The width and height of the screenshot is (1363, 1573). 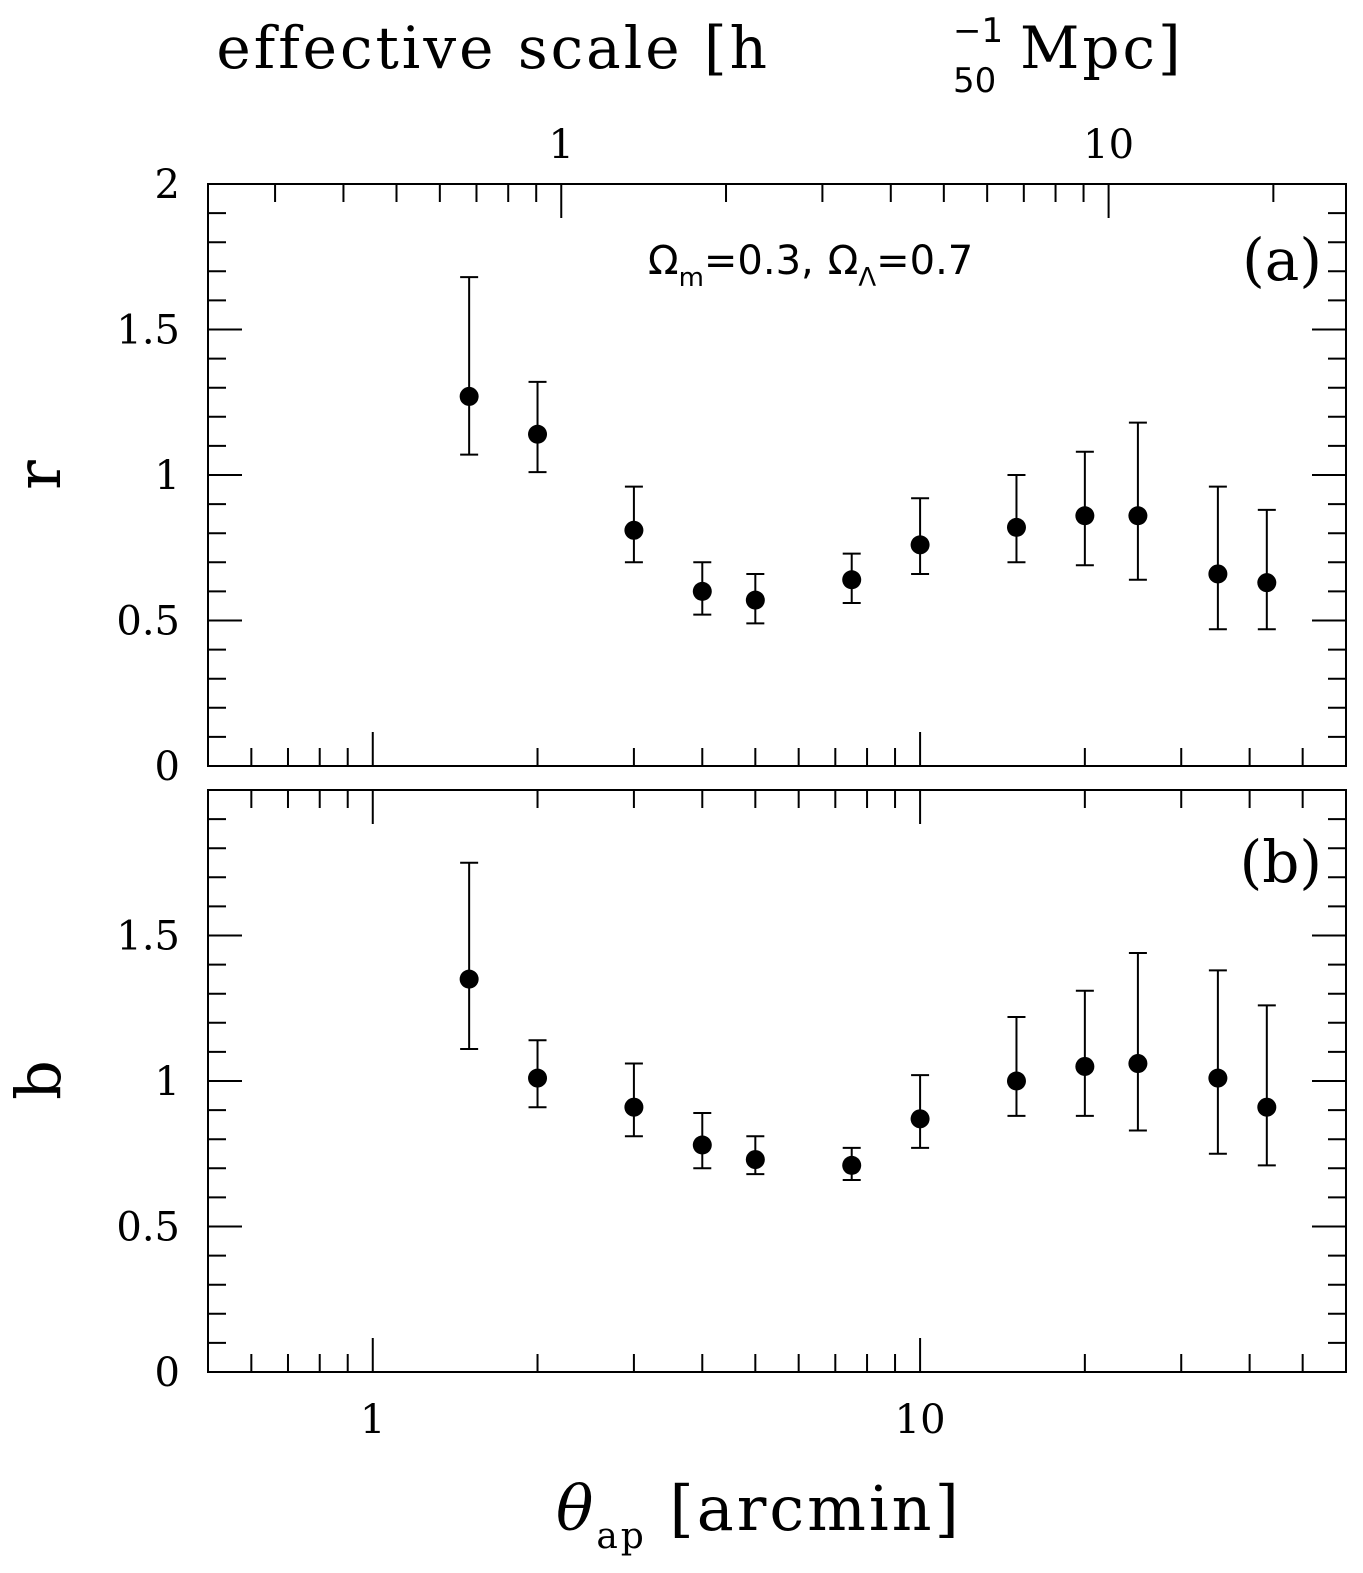 I want to click on omega-l-sub: Λ, so click(x=867, y=278).